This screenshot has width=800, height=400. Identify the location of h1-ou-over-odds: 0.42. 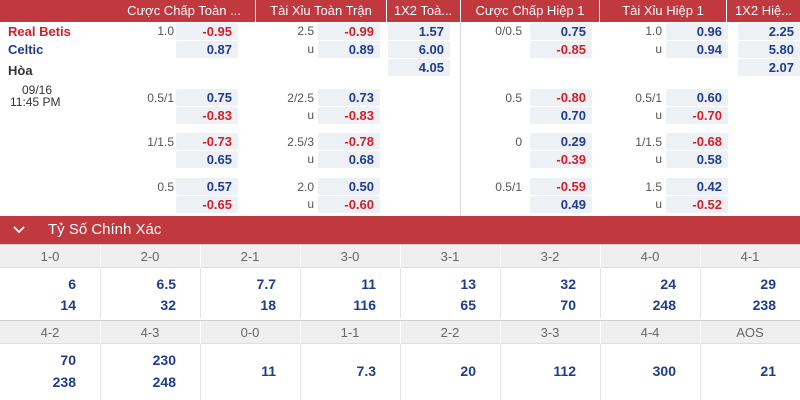
(697, 186).